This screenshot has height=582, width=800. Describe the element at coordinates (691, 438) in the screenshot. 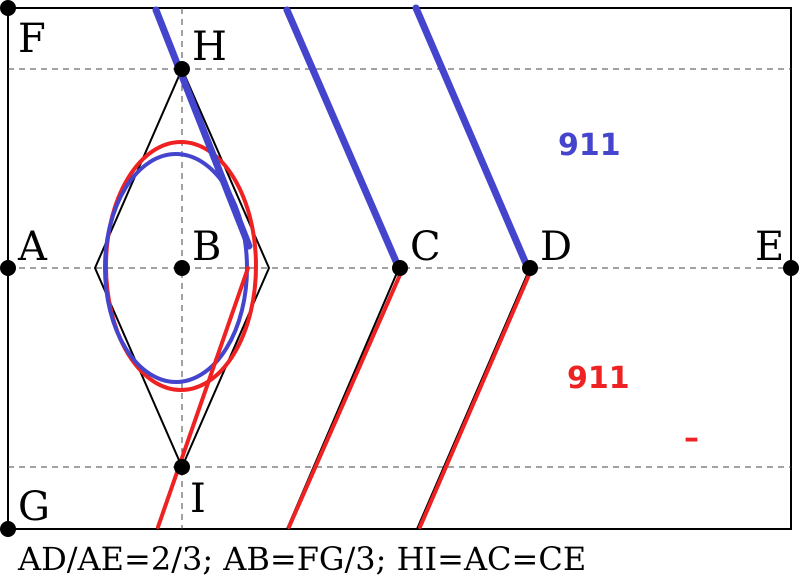

I see `red-dash: –` at that location.